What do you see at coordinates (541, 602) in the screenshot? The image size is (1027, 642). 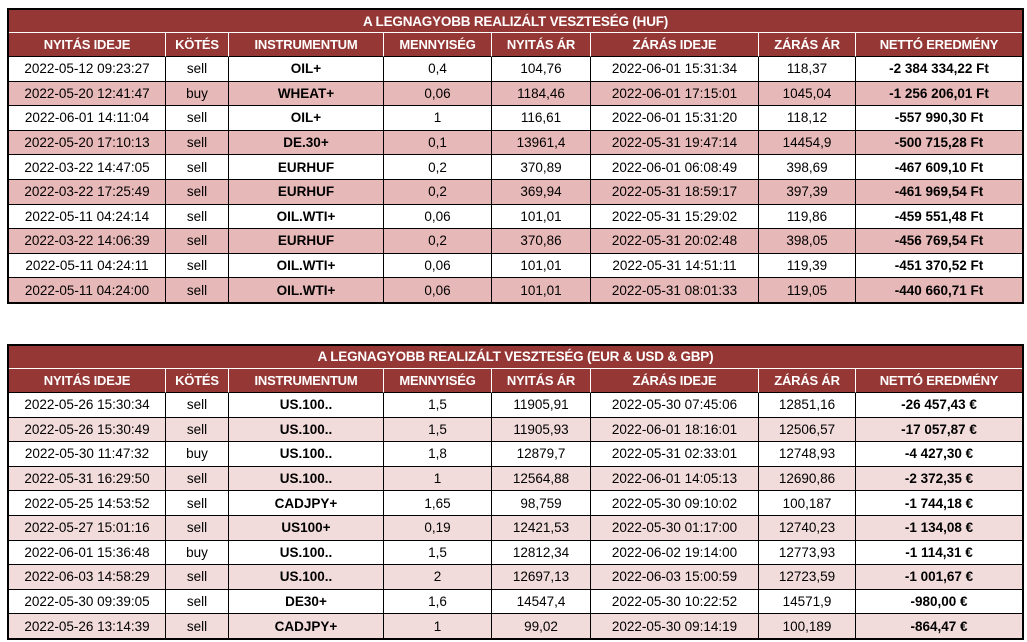 I see `cell-nyitas-ar: 14547,4` at bounding box center [541, 602].